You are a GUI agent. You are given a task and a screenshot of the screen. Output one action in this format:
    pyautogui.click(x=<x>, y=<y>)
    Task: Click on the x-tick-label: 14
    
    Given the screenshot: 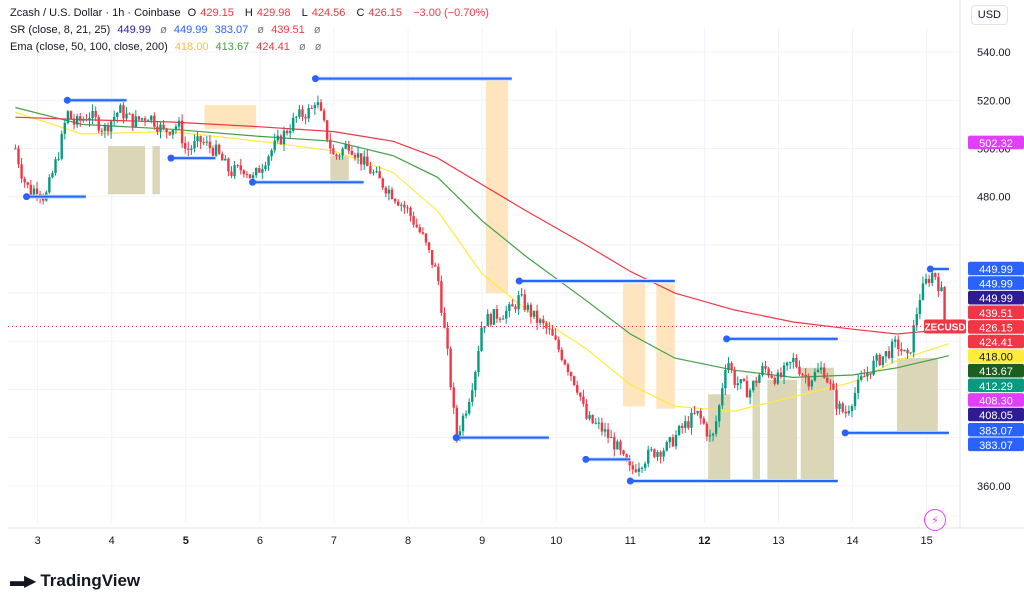 What is the action you would take?
    pyautogui.click(x=852, y=541)
    